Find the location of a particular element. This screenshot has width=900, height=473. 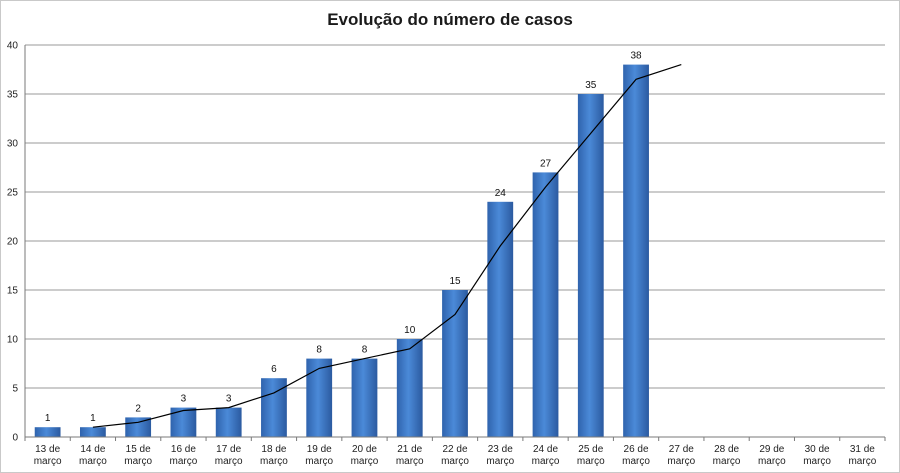

x-tick-label-line: 20 de is located at coordinates (364, 449).